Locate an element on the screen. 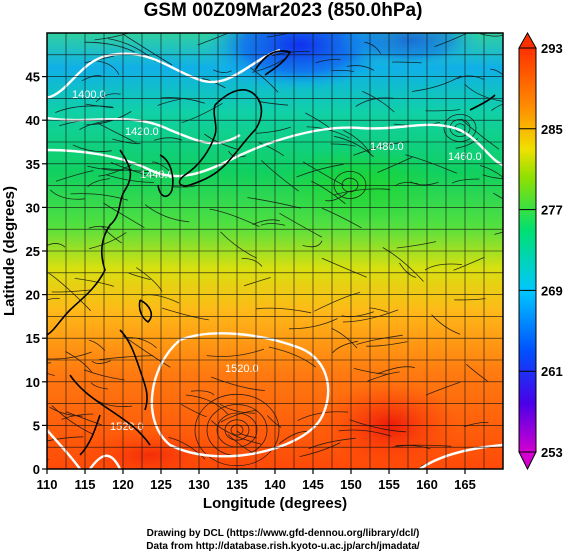 Image resolution: width=566 pixels, height=554 pixels. colorbar-max-arrow is located at coordinates (527, 40).